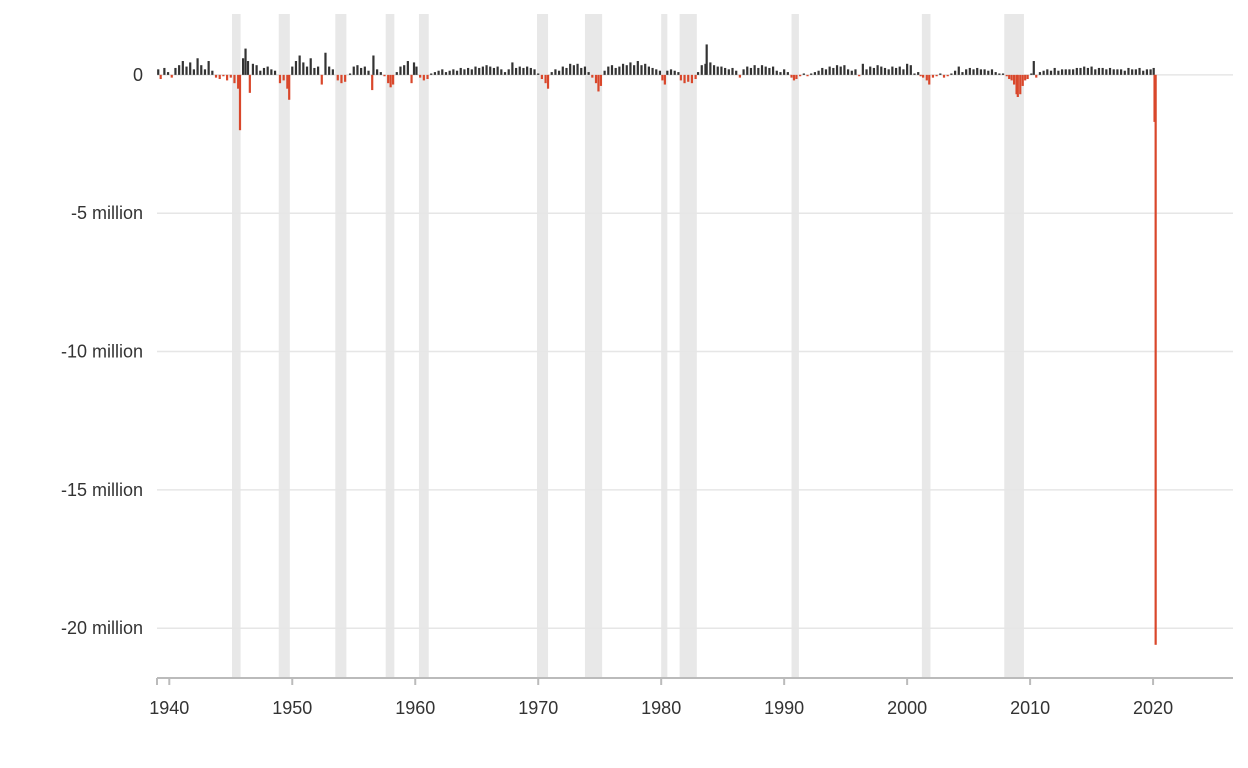  I want to click on y-tick-label: -5 million, so click(107, 213).